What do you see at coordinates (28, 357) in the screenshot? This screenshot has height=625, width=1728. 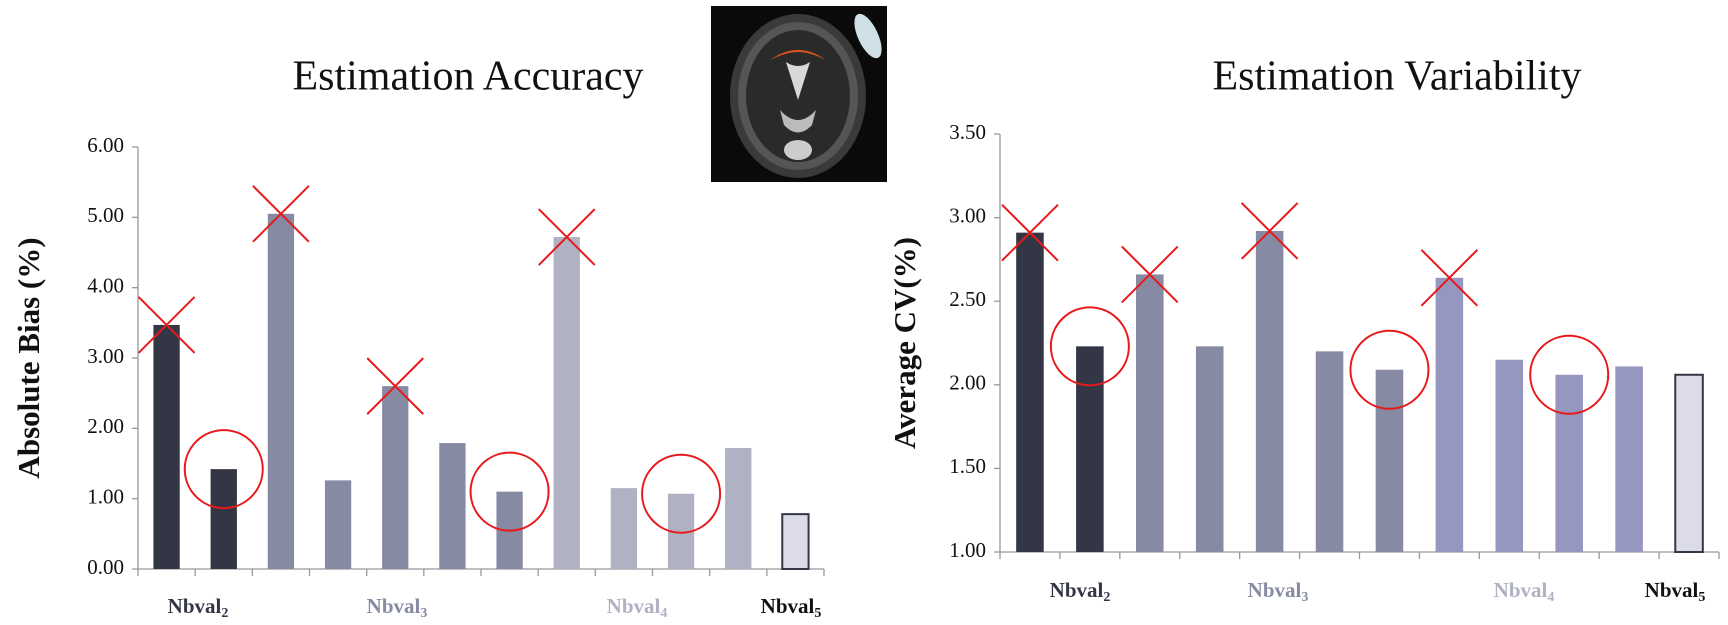 I see `y-axis-label: Absolute Bias (%)` at bounding box center [28, 357].